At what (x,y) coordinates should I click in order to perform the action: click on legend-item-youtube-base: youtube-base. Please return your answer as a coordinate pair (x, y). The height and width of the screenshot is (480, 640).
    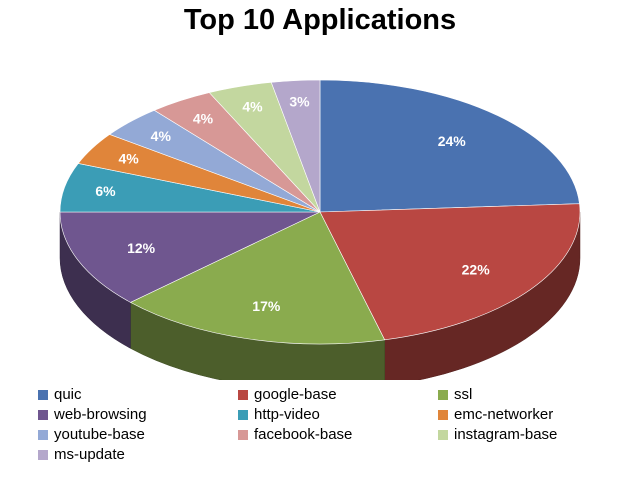
    Looking at the image, I should click on (138, 434).